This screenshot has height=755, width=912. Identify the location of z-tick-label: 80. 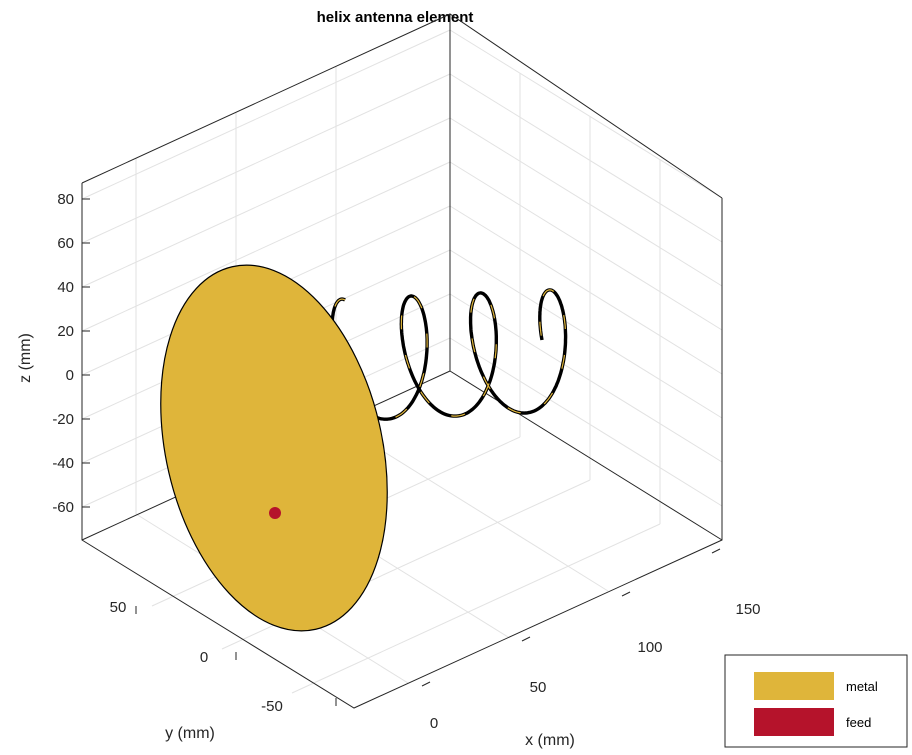
(65, 199).